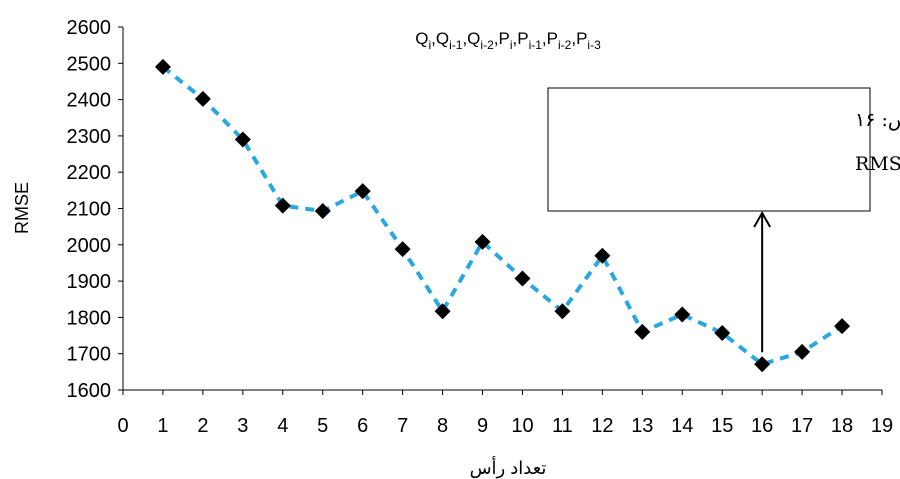 The width and height of the screenshot is (900, 479). Describe the element at coordinates (877, 164) in the screenshot. I see `annotation-line-2: حداقل مقدار RMSE: ۱۶۷۱/۹۰` at that location.